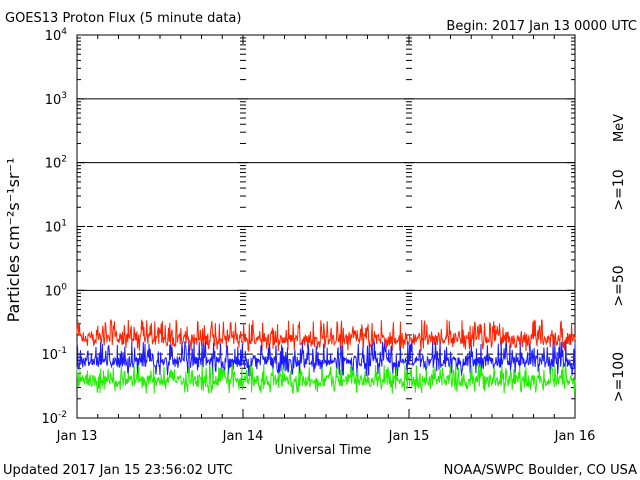  What do you see at coordinates (541, 26) in the screenshot?
I see `begin-time: Begin: 2017 Jan 13 0000 UTC` at bounding box center [541, 26].